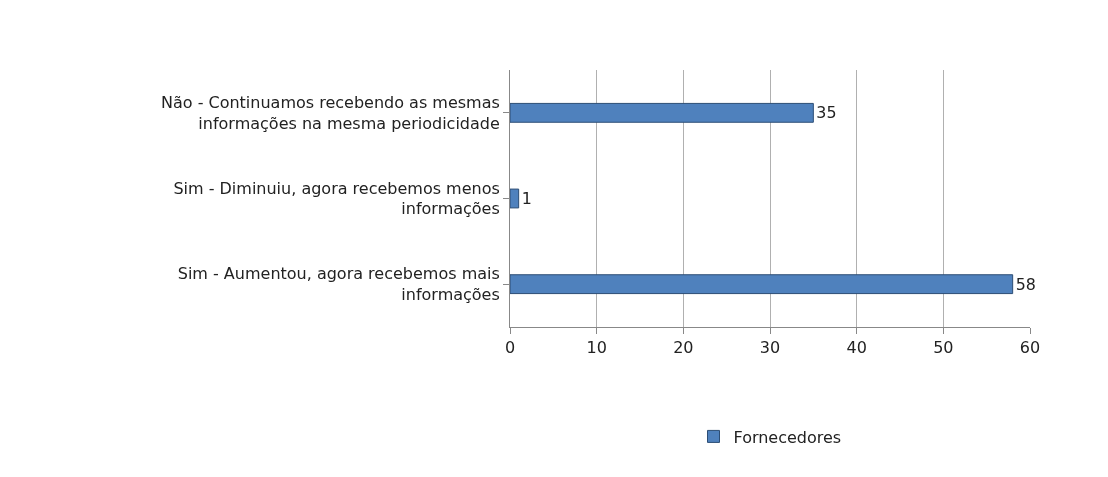  What do you see at coordinates (526, 198) in the screenshot?
I see `data-label: 1` at bounding box center [526, 198].